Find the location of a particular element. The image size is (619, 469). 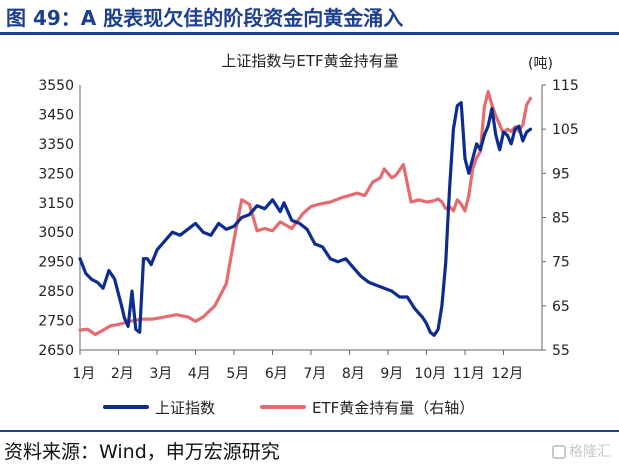

left-tick-label: 3250 is located at coordinates (56, 174).